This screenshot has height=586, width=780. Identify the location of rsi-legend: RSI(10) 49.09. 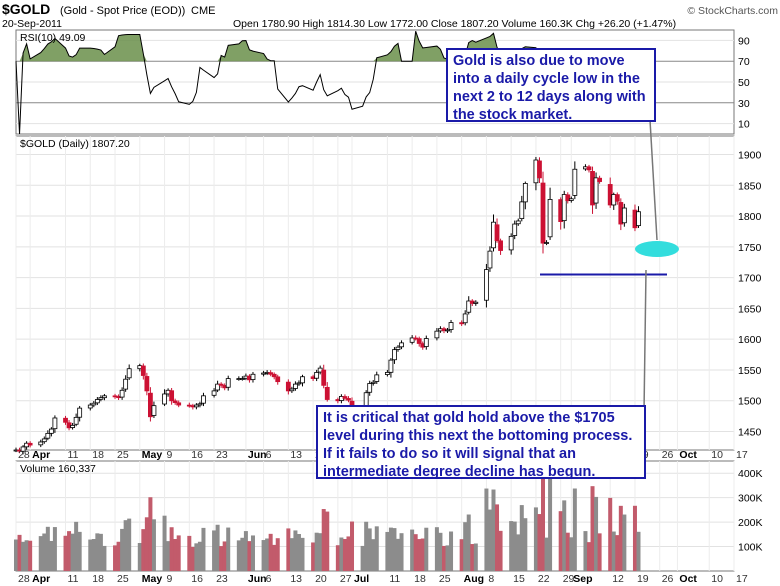
(53, 38).